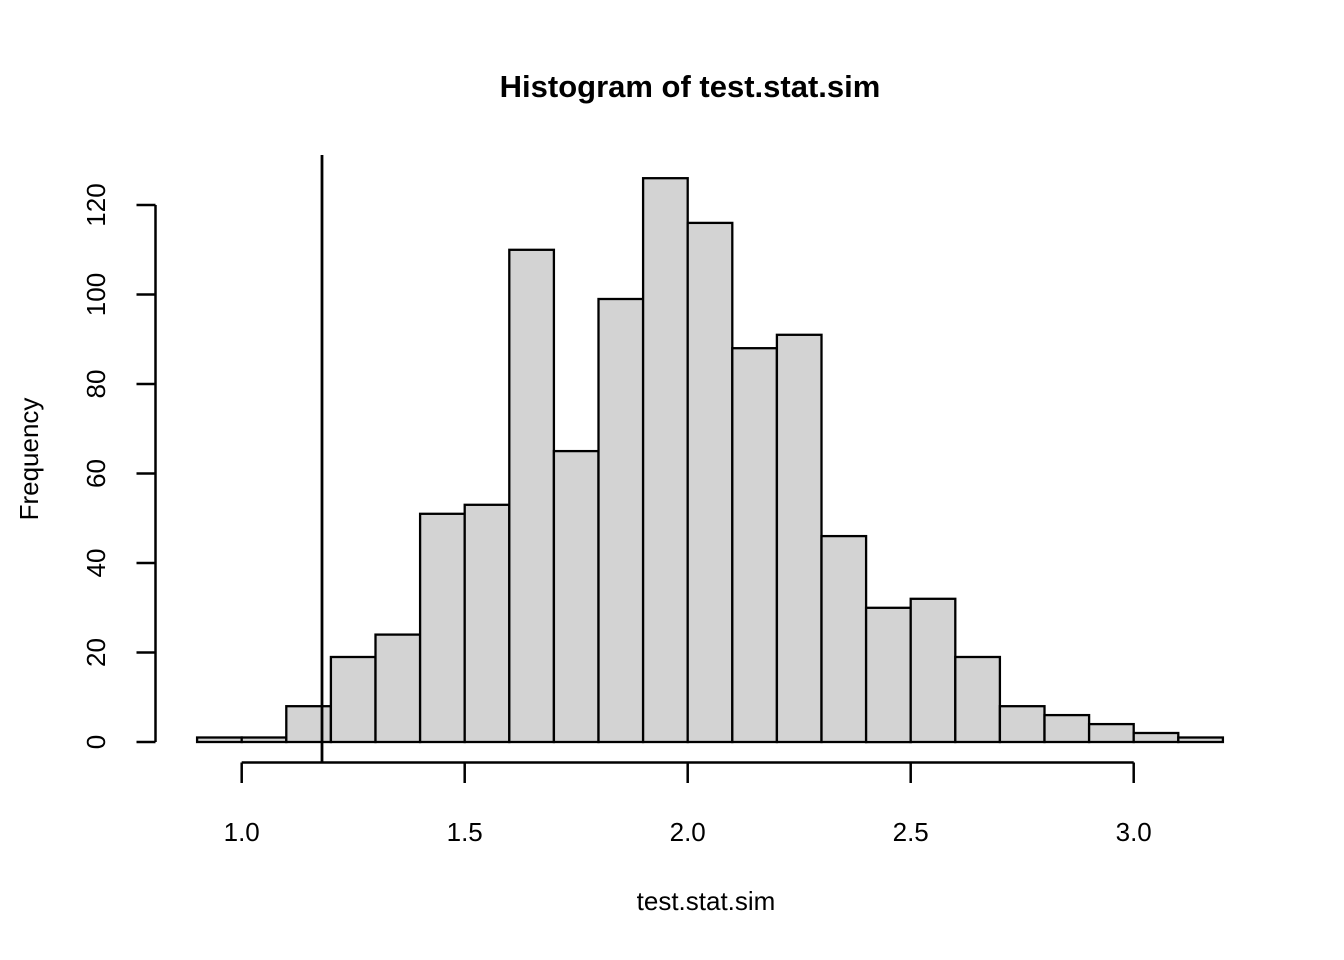  I want to click on y-tick-label: 100, so click(96, 294).